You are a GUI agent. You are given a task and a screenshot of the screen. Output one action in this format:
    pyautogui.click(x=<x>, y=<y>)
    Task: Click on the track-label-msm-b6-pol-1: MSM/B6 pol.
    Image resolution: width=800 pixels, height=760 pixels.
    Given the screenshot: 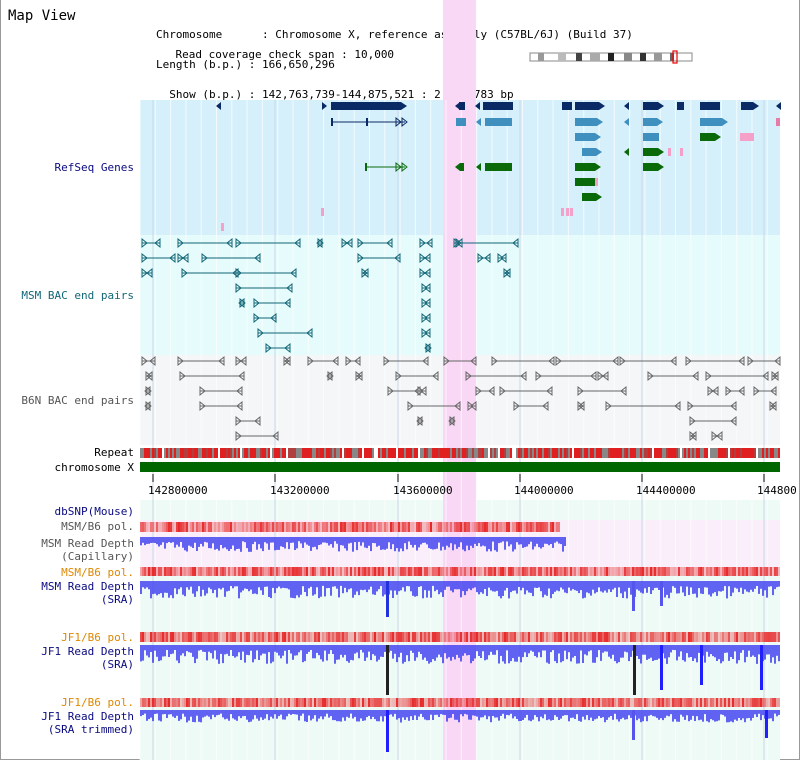 What is the action you would take?
    pyautogui.click(x=97, y=526)
    